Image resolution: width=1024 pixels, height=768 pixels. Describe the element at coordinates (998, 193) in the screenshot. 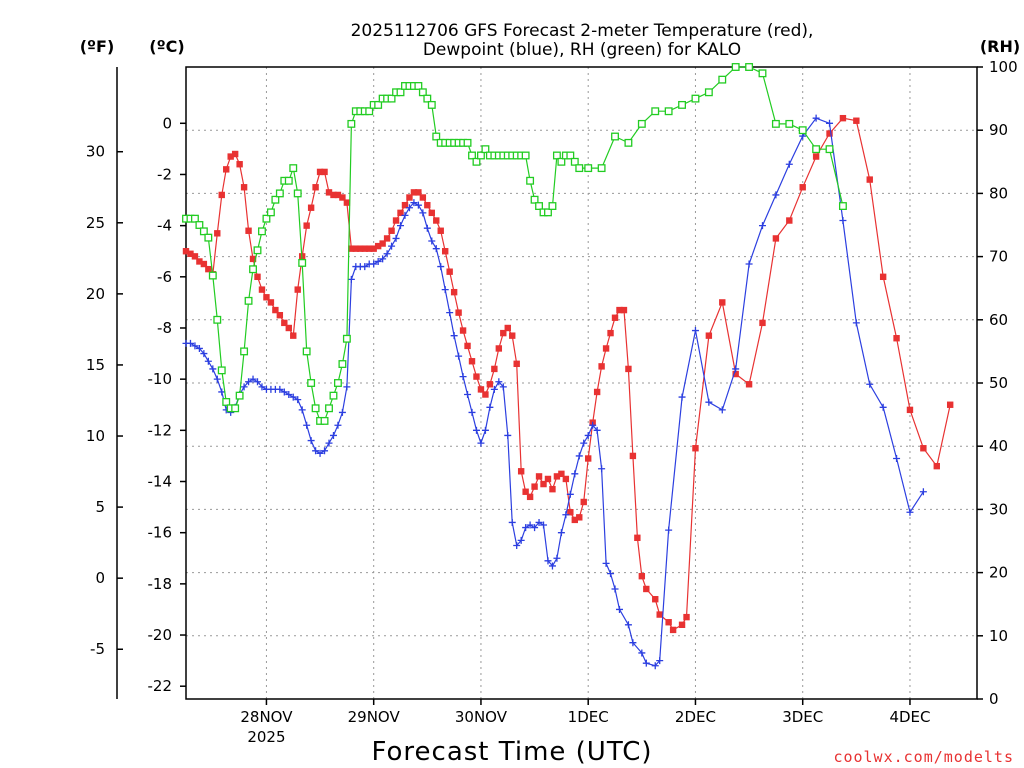

I see `rh-tick-label: 80` at that location.